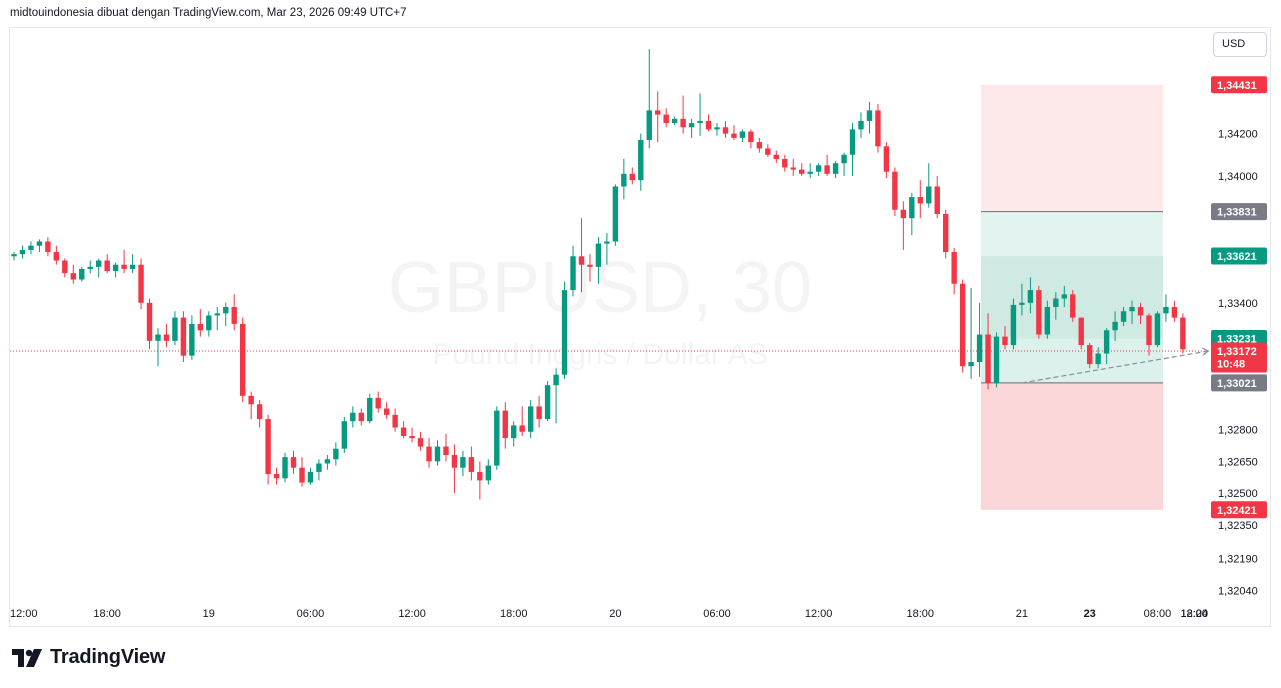 The width and height of the screenshot is (1281, 688). What do you see at coordinates (1072, 234) in the screenshot?
I see `target-zone-upper` at bounding box center [1072, 234].